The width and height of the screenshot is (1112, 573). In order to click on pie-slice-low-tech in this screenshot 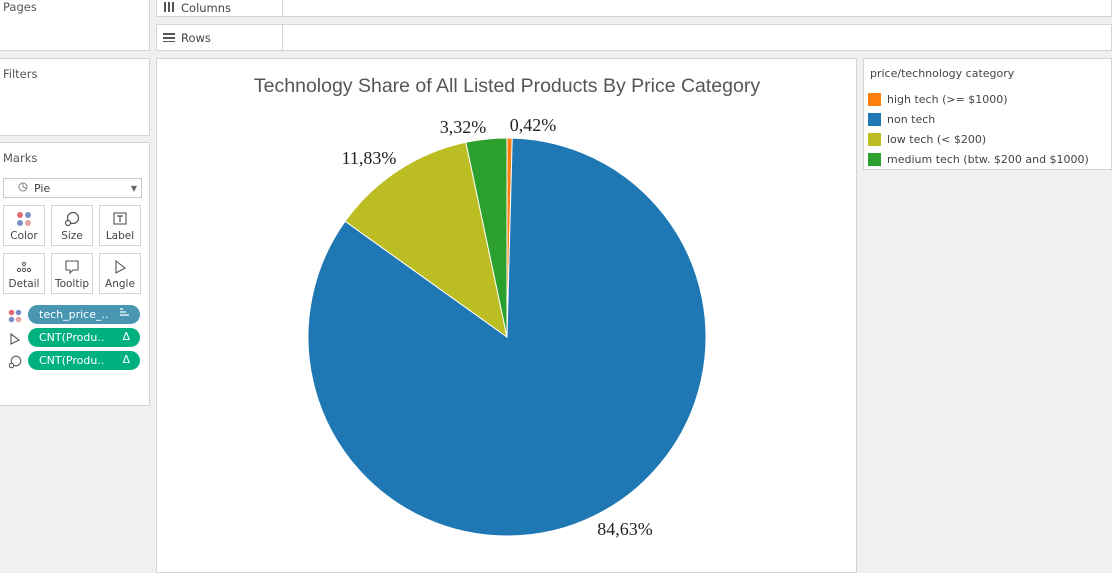, I will do `click(426, 240)`.